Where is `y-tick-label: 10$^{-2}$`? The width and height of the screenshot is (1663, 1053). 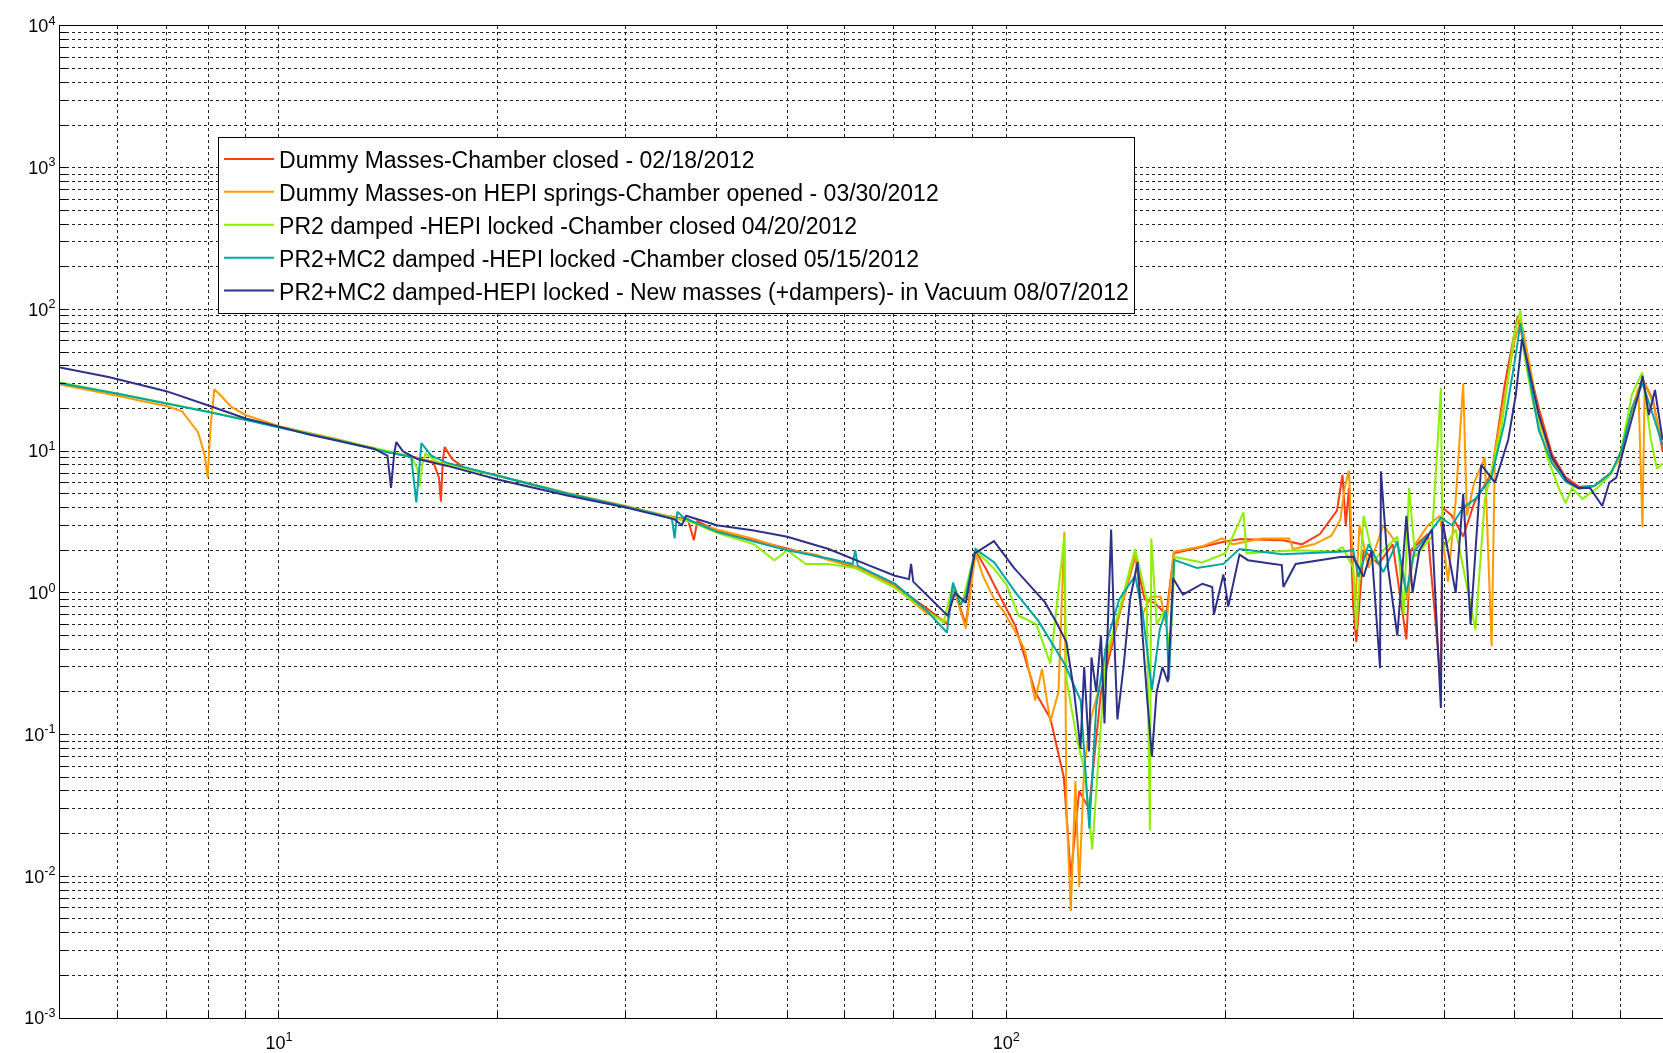
y-tick-label: 10$^{-2}$ is located at coordinates (40, 875).